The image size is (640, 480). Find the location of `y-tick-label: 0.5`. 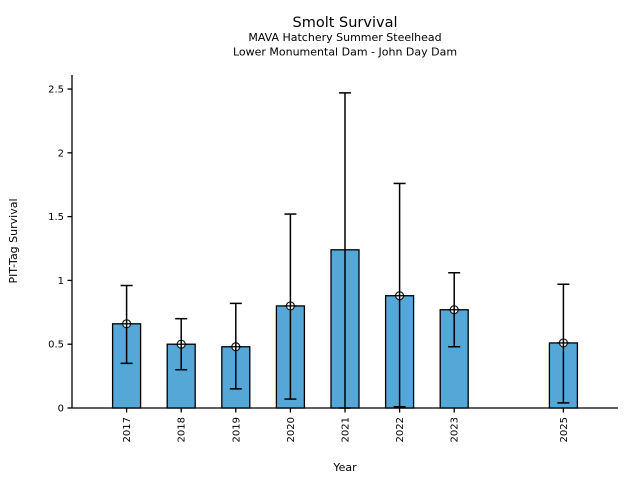

y-tick-label: 0.5 is located at coordinates (56, 345).